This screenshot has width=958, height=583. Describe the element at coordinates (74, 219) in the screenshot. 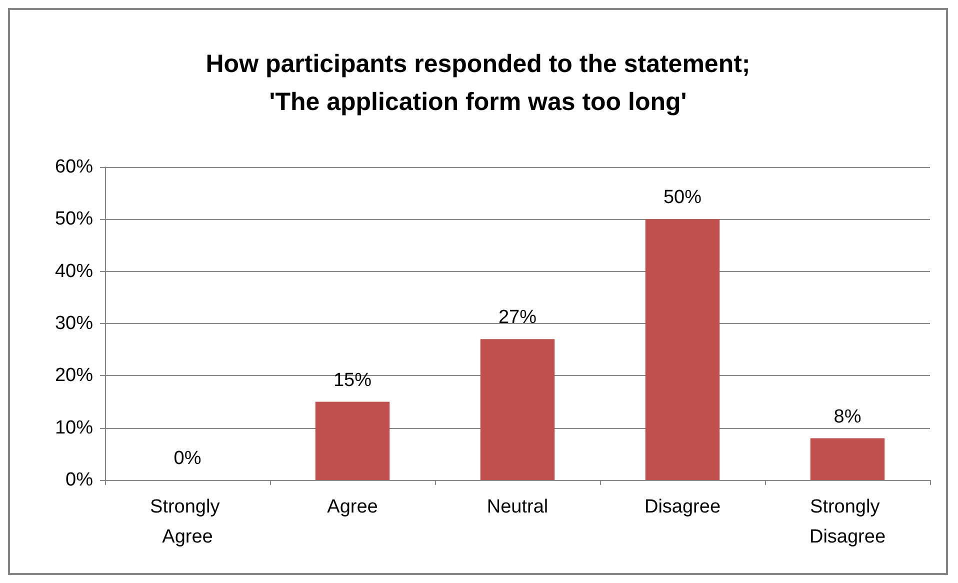

I see `y-tick-label: 50%` at that location.